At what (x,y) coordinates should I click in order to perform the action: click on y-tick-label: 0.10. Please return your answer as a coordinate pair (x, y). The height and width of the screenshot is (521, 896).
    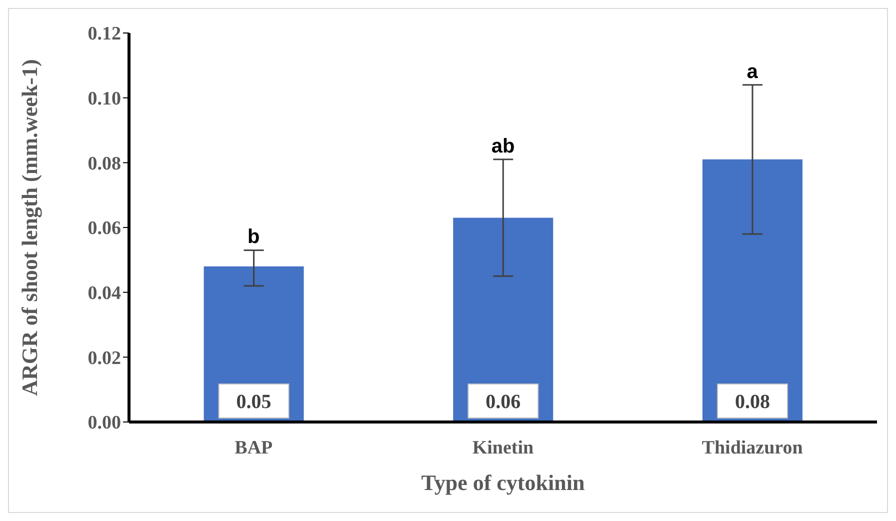
    Looking at the image, I should click on (104, 99).